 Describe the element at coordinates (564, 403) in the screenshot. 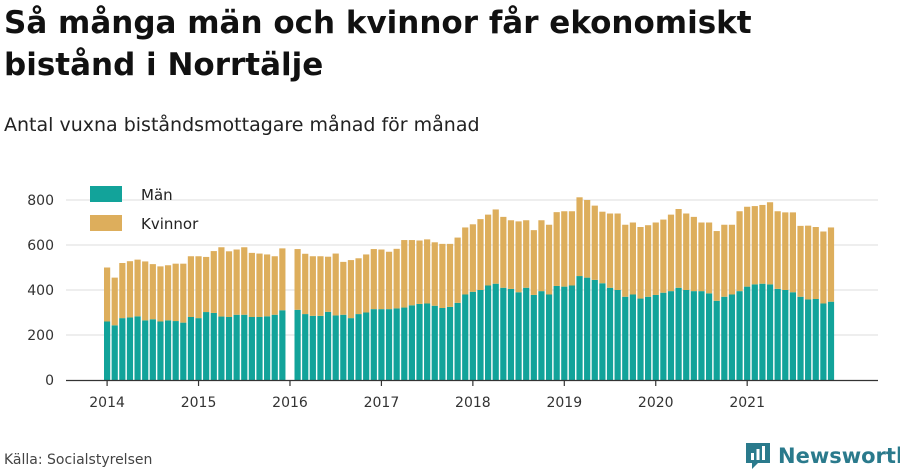

I see `x-tick-label: 2019` at that location.